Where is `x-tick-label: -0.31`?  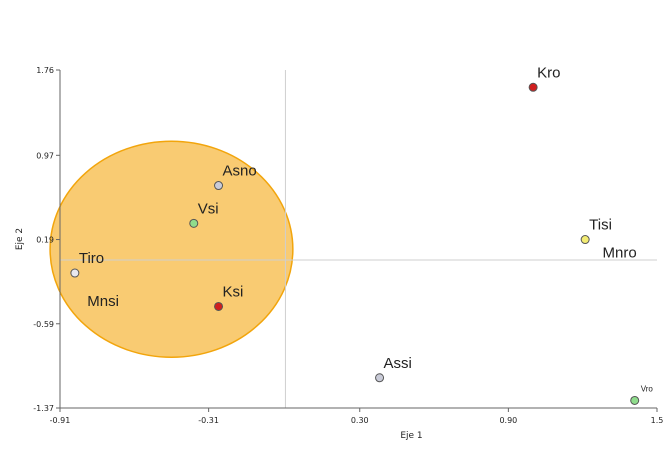
x-tick-label: -0.31 is located at coordinates (208, 420).